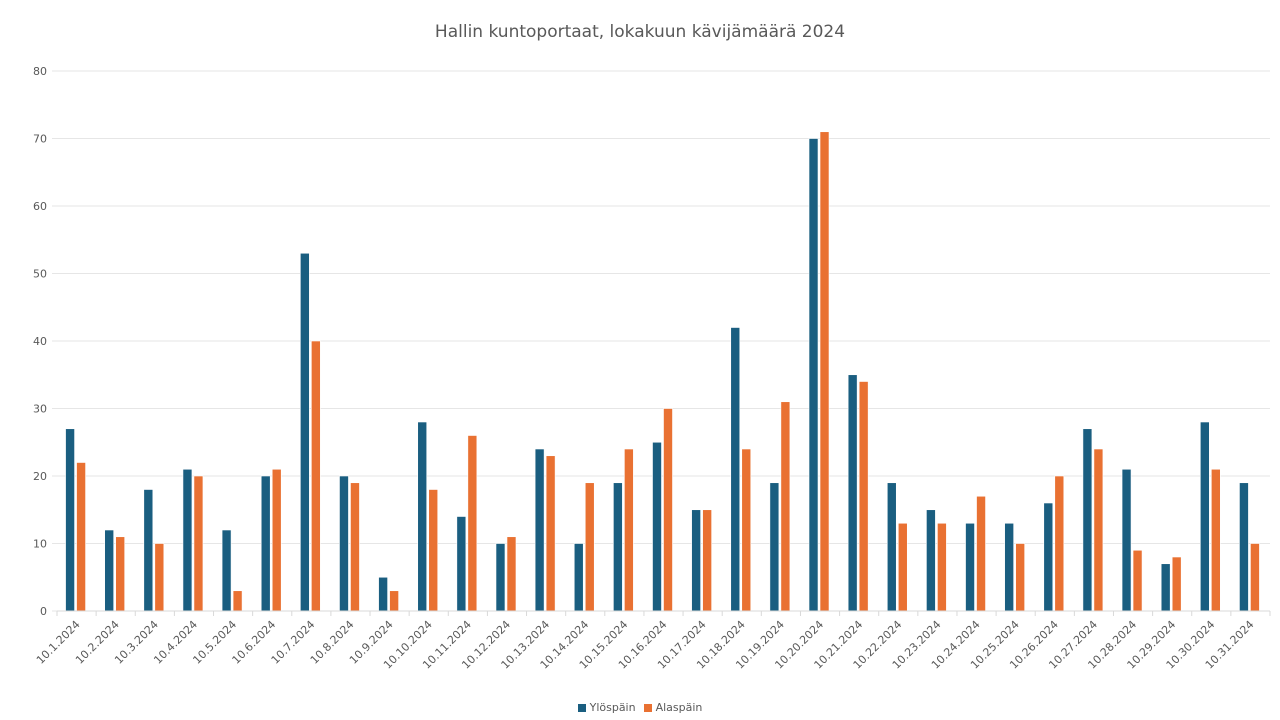 This screenshot has width=1280, height=720. I want to click on y-tick-label: 0, so click(43, 611).